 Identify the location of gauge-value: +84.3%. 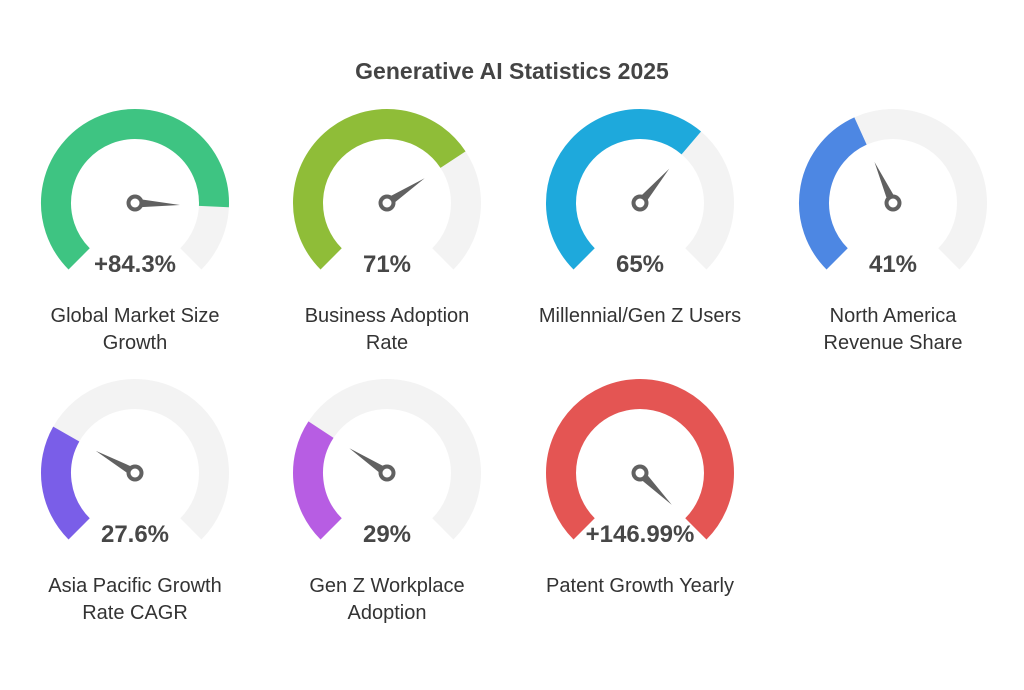
(135, 264).